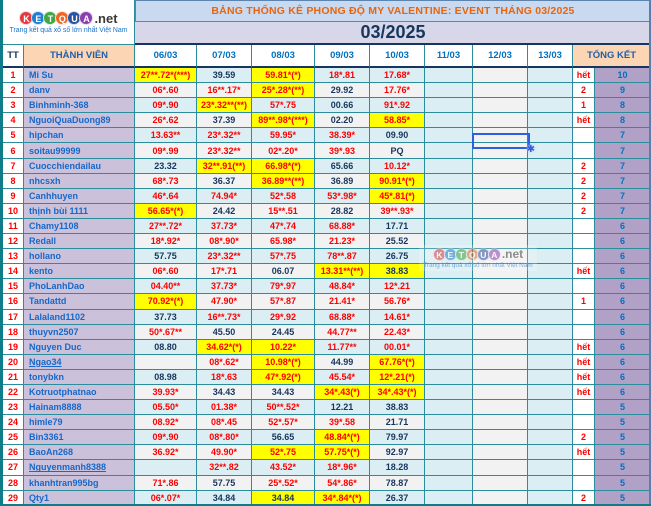 This screenshot has width=651, height=506. What do you see at coordinates (224, 362) in the screenshot?
I see `value-cell: 08*.62*` at bounding box center [224, 362].